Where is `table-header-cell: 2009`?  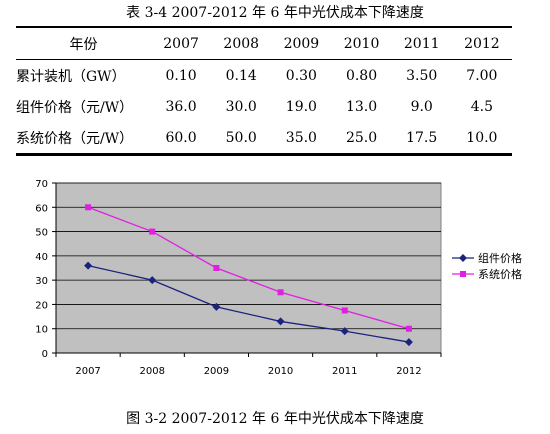 table-header-cell: 2009 is located at coordinates (301, 43).